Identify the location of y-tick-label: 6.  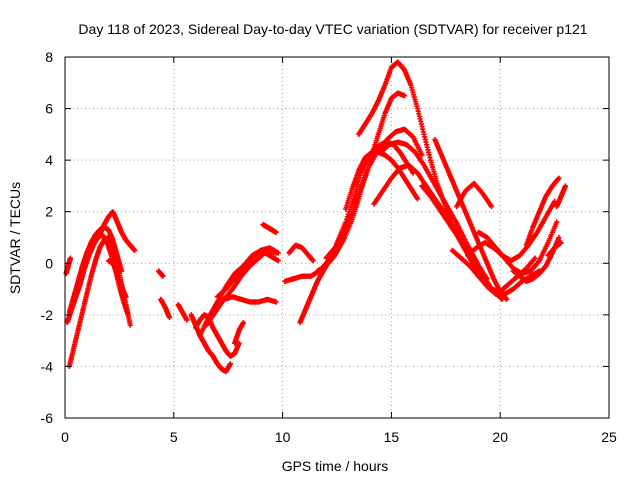
(49, 109).